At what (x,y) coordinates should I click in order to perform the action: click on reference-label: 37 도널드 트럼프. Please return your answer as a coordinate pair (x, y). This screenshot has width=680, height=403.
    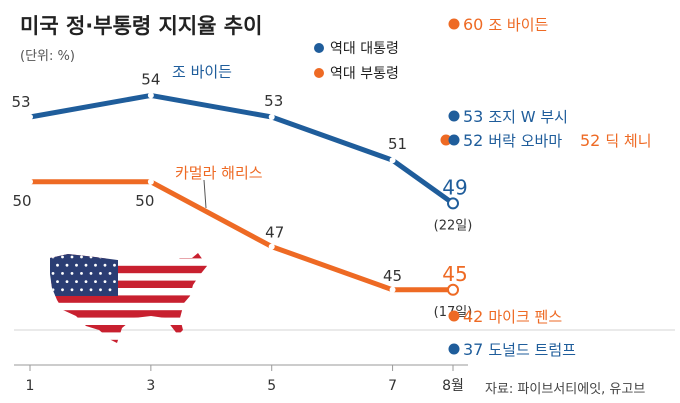
    Looking at the image, I should click on (519, 349).